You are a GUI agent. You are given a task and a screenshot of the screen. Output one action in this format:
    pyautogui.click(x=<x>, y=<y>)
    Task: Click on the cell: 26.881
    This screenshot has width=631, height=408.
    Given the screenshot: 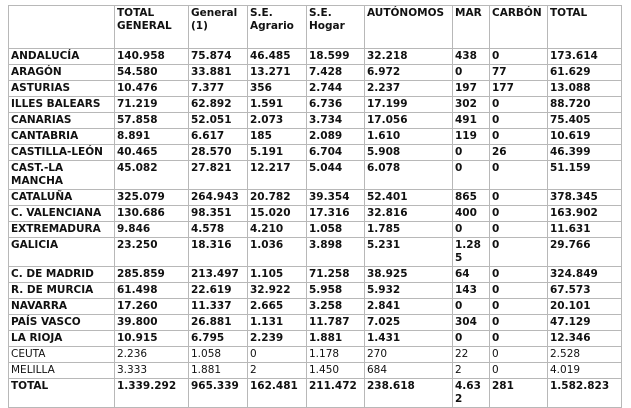 What is the action you would take?
    pyautogui.click(x=218, y=322)
    